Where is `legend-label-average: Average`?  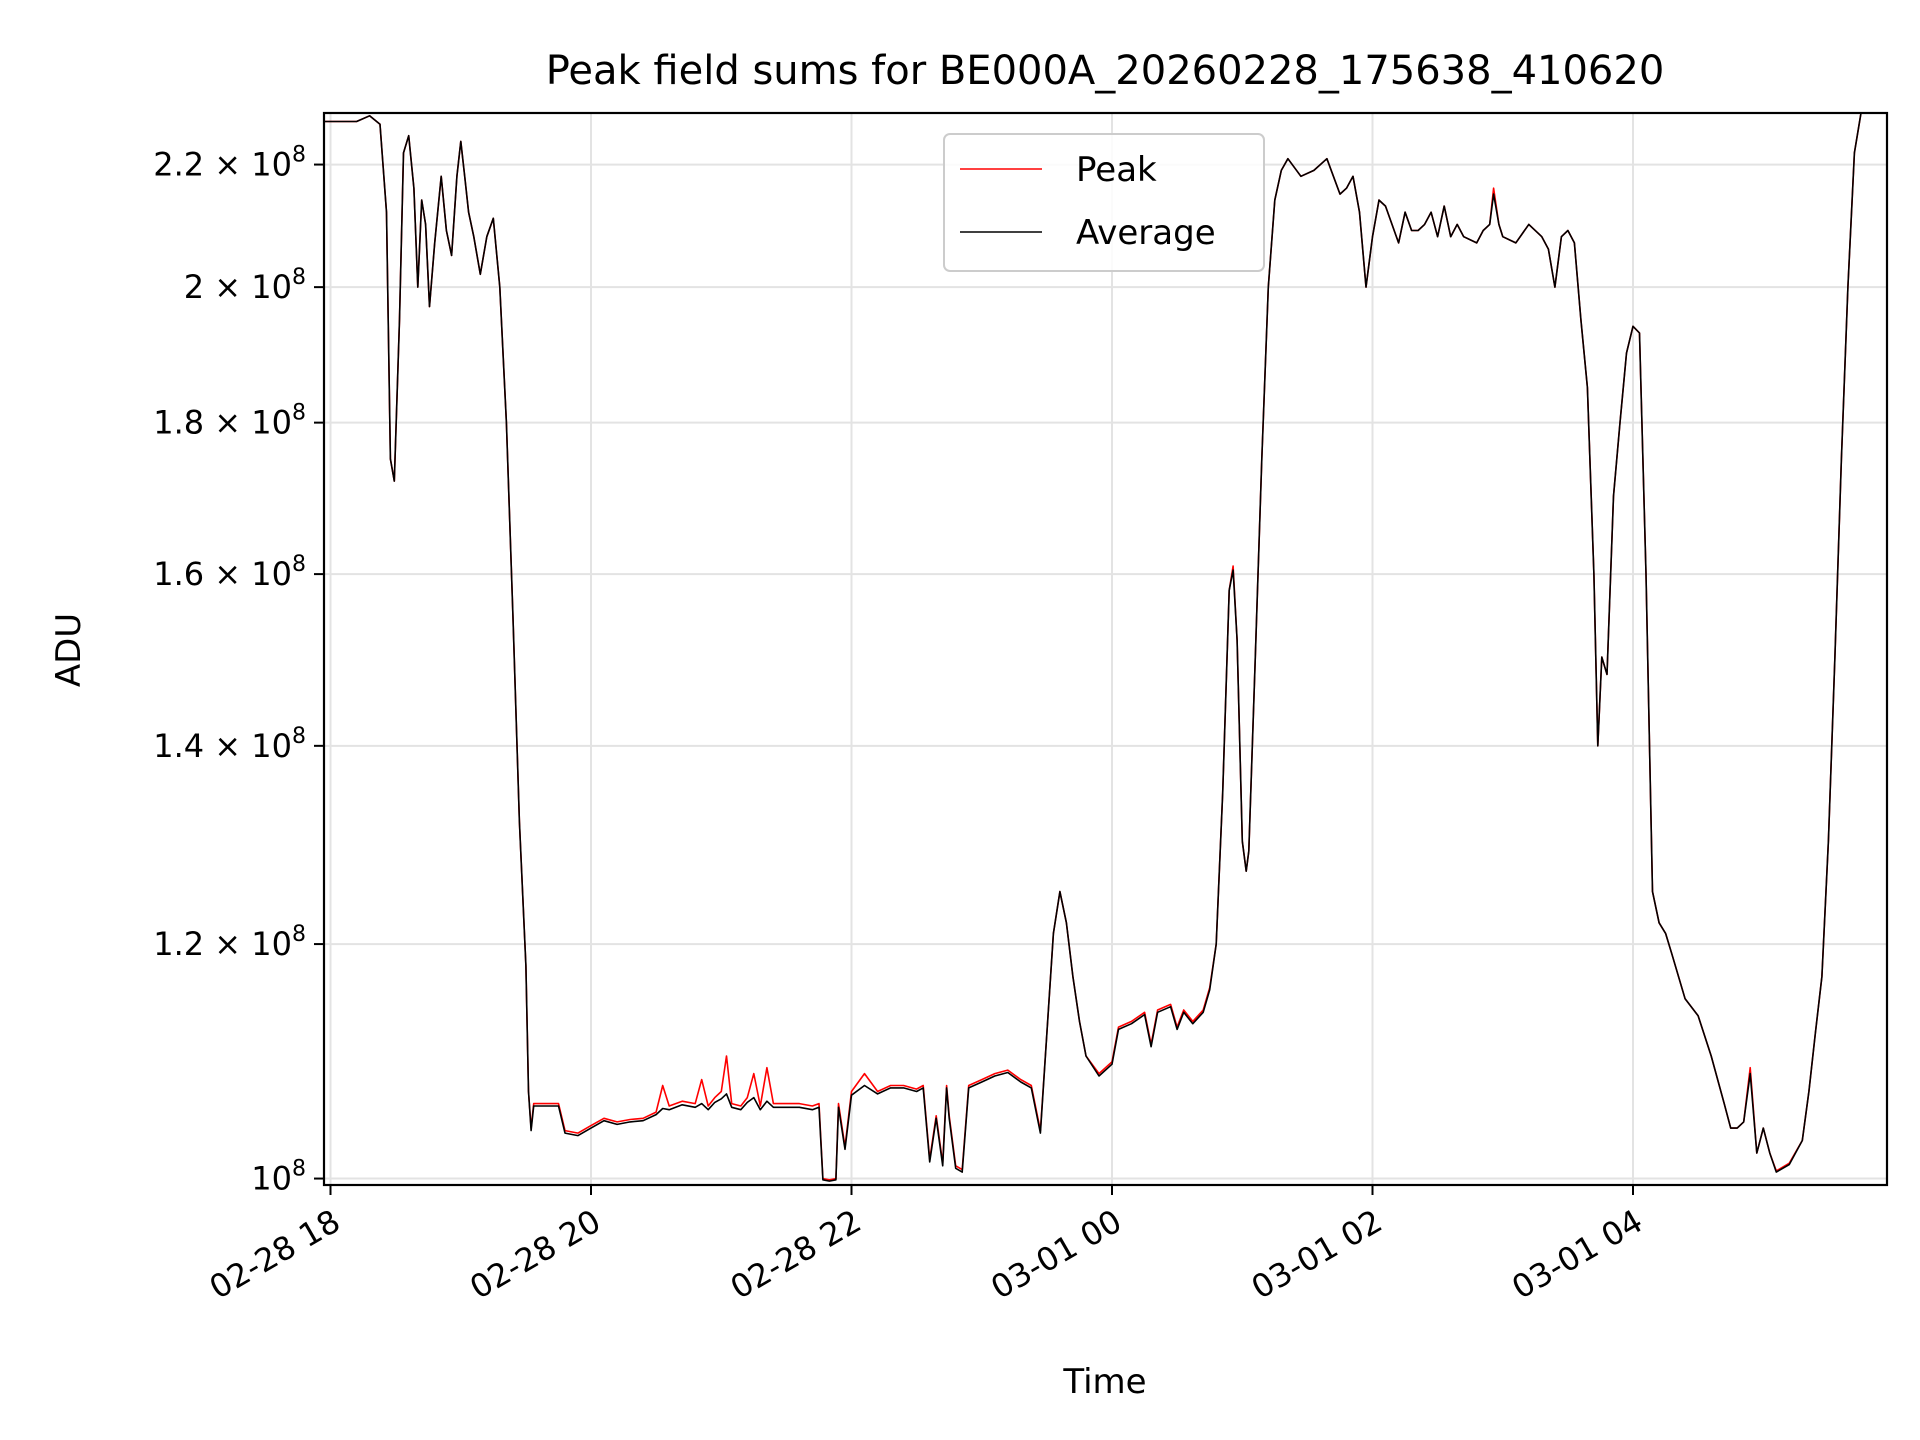 legend-label-average: Average is located at coordinates (1146, 233).